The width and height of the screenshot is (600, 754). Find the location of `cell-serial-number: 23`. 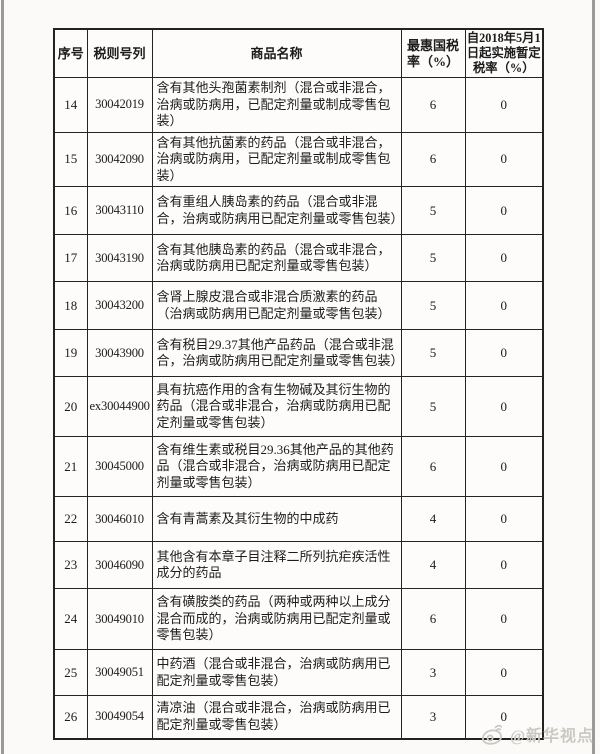

cell-serial-number: 23 is located at coordinates (70, 565).